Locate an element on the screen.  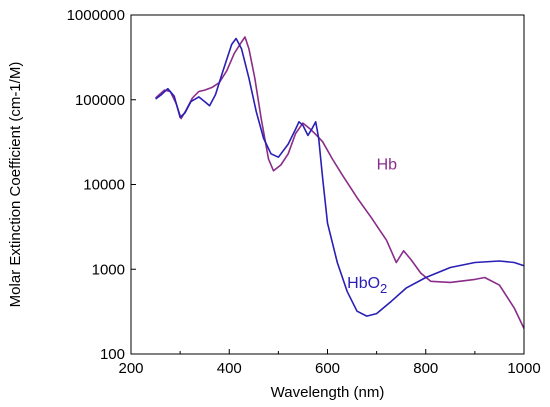
x-axis-title: Wavelength (nm) is located at coordinates (328, 392).